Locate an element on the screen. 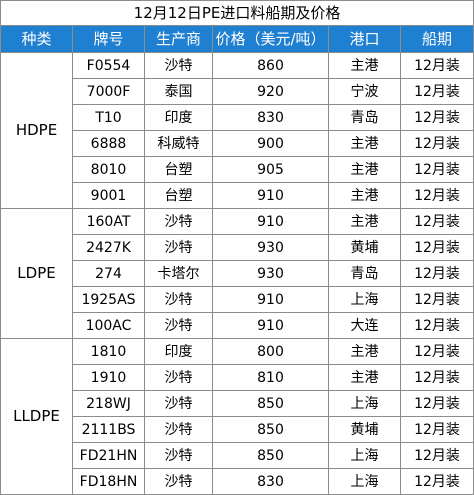 The width and height of the screenshot is (474, 495). table-row: 6888 科威特 900 主港 12月装 is located at coordinates (237, 143).